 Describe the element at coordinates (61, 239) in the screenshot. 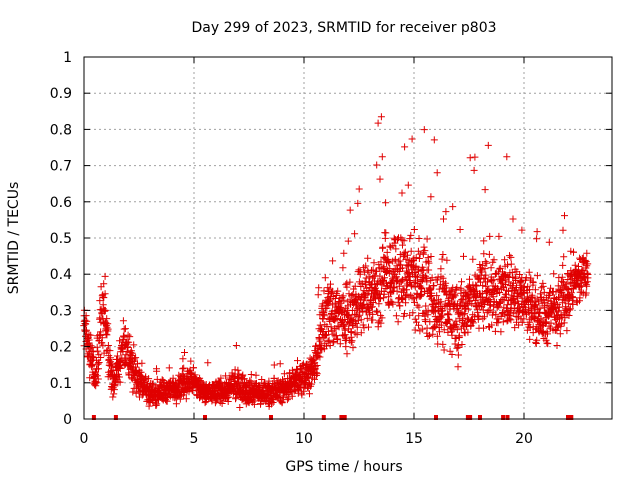

I see `y-tick-label: 0.5` at that location.